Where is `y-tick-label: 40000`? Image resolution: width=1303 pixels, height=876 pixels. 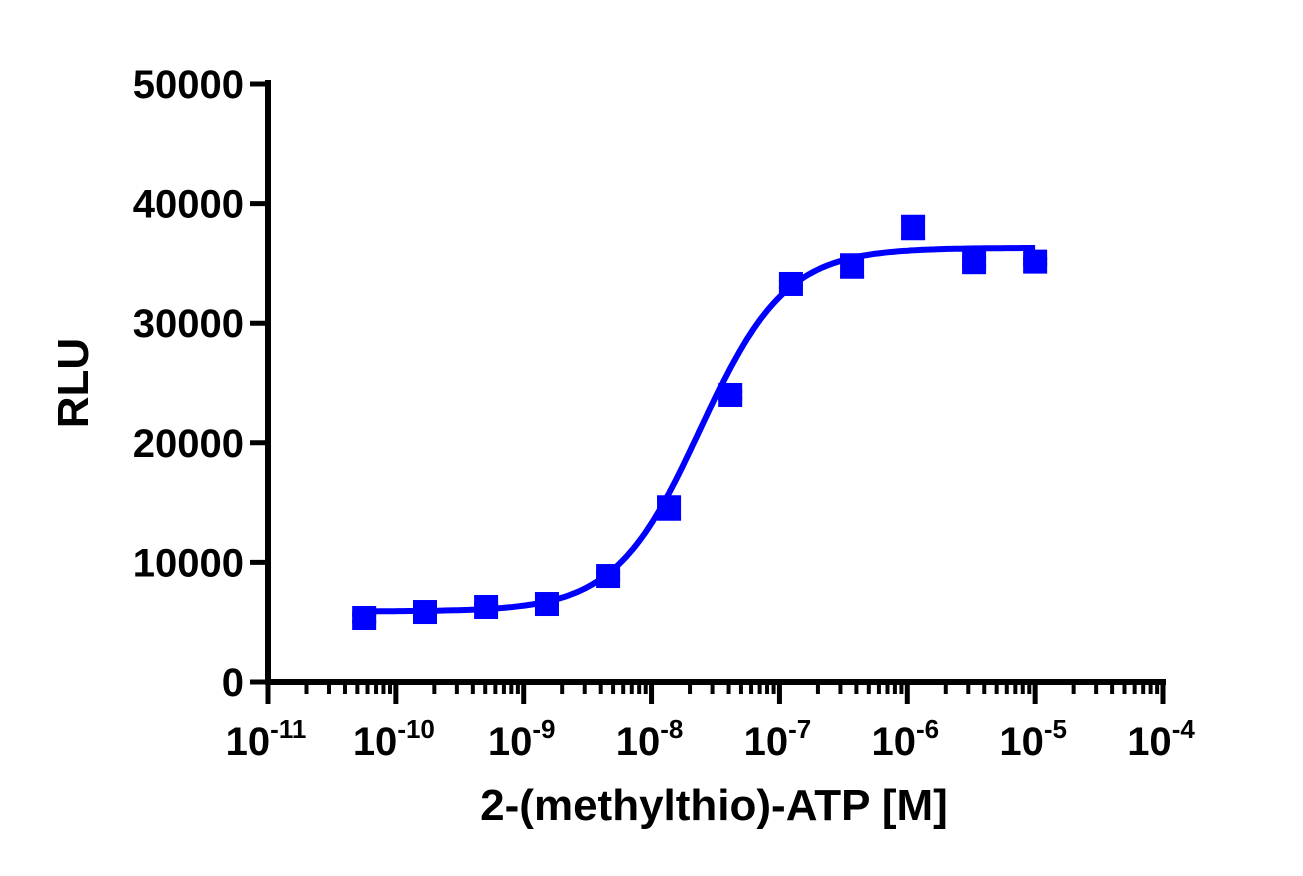 y-tick-label: 40000 is located at coordinates (188, 205).